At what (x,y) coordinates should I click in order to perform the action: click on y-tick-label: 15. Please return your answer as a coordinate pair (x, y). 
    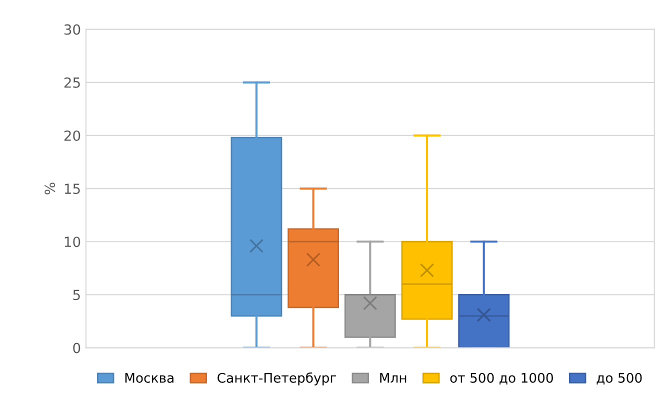
    Looking at the image, I should click on (72, 189).